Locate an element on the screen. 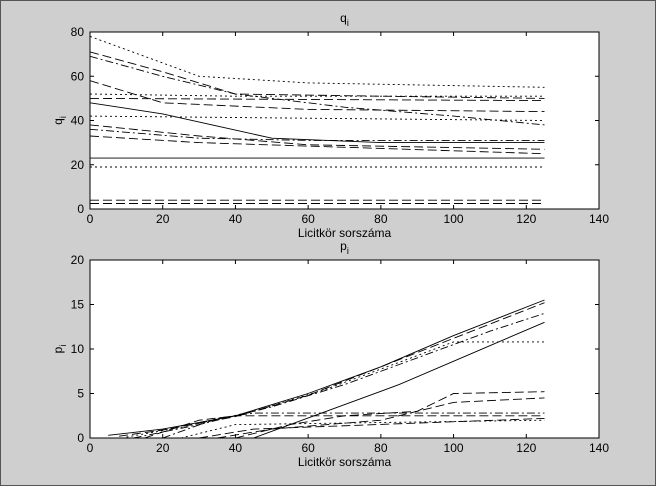 The height and width of the screenshot is (486, 656). plot1-y-tick-label: 80 is located at coordinates (78, 32).